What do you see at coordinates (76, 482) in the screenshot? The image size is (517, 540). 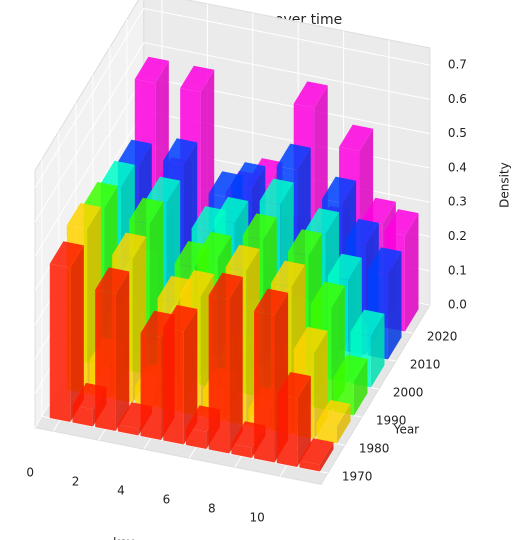 I see `x-tick-label: 2` at bounding box center [76, 482].